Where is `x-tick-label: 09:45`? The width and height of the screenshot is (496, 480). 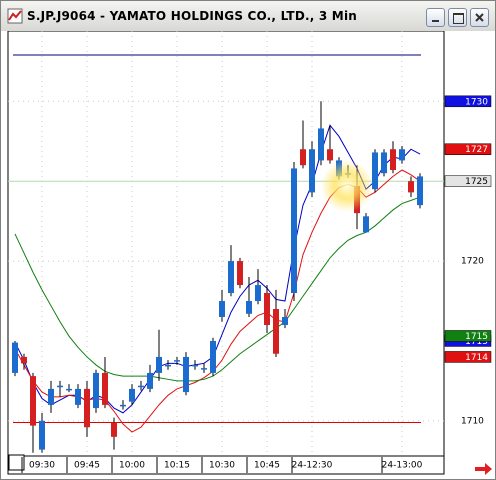
x-tick-label: 09:45 is located at coordinates (87, 466).